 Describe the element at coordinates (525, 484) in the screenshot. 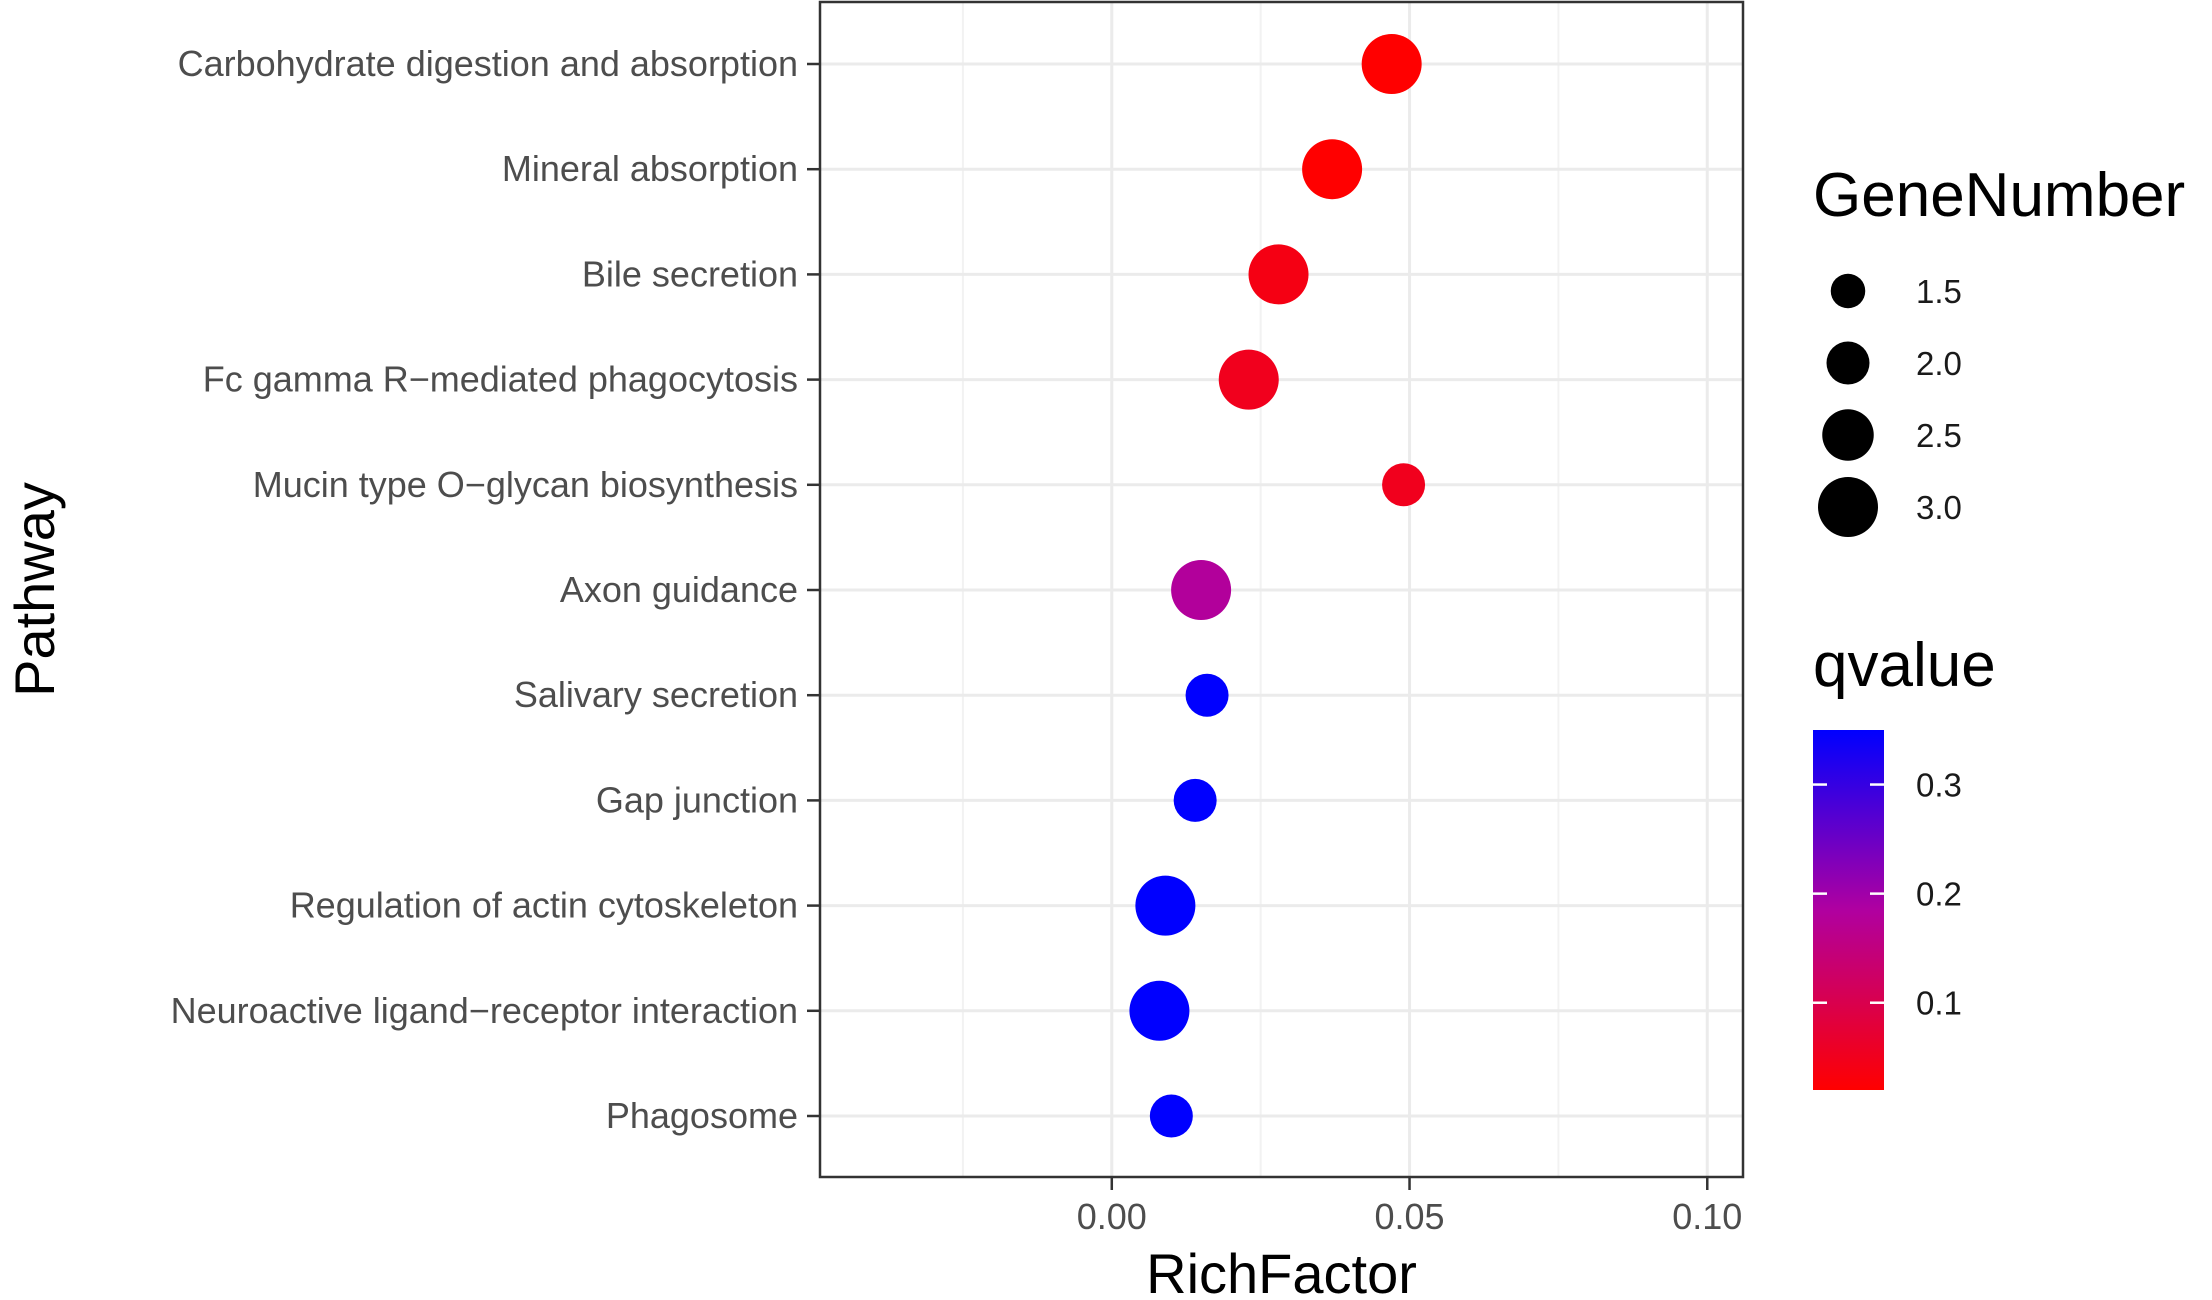

I see `y-tick-label: Mucin type O−glycan biosynthesis` at that location.